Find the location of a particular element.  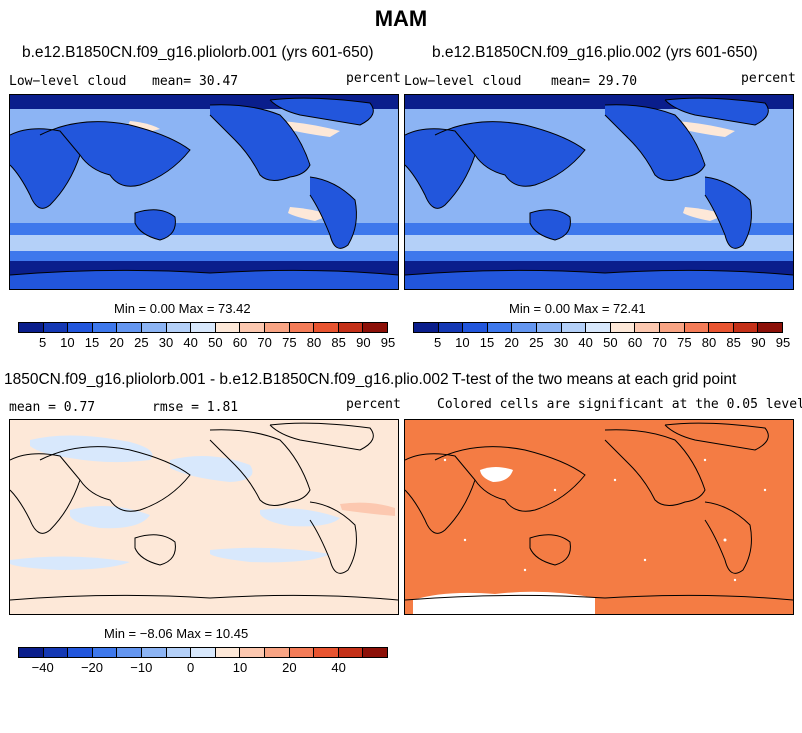

panel-3-units: percent is located at coordinates (373, 404).